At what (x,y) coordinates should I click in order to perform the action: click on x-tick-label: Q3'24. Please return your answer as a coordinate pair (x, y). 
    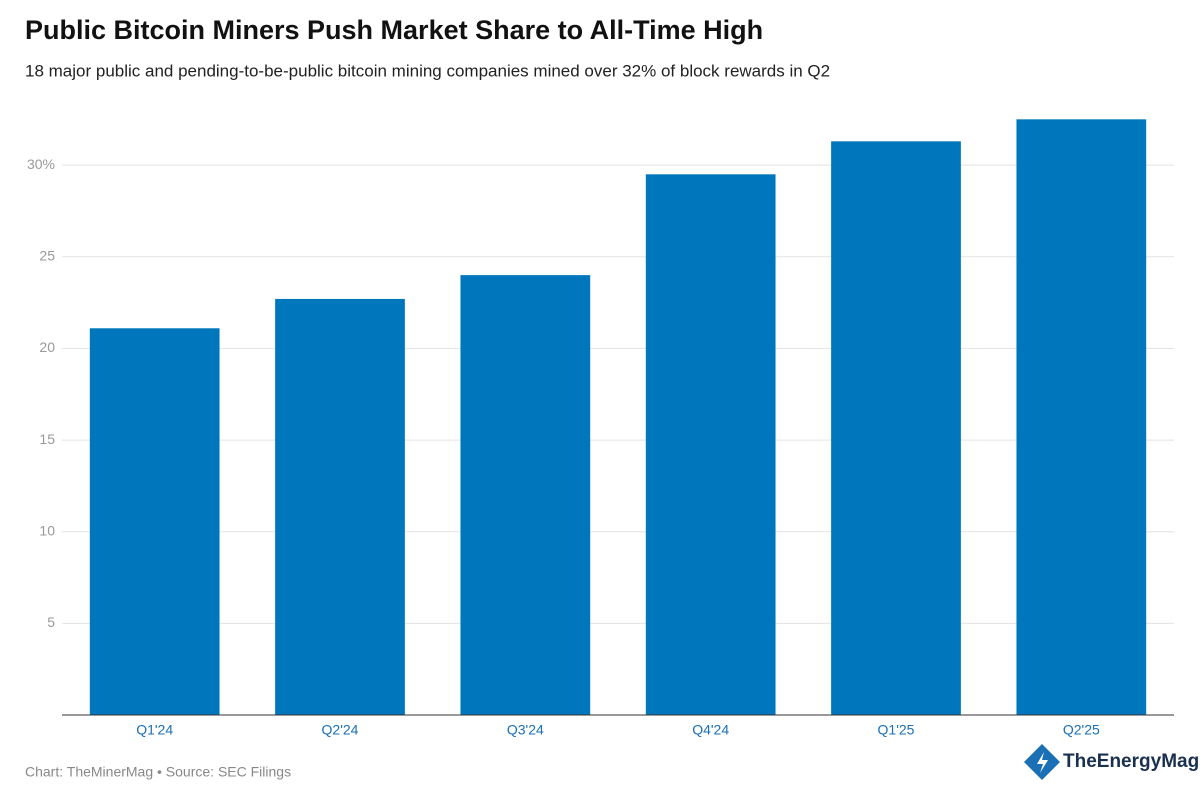
    Looking at the image, I should click on (525, 730).